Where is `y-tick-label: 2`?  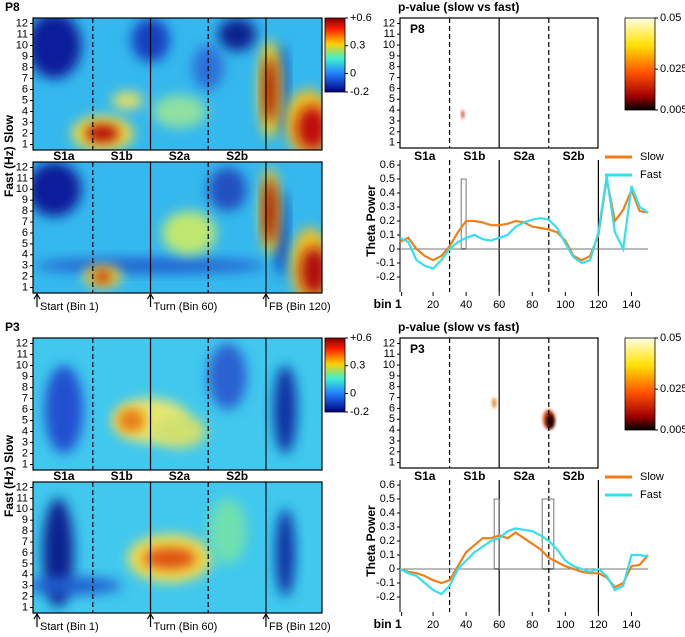 y-tick-label: 2 is located at coordinates (25, 597).